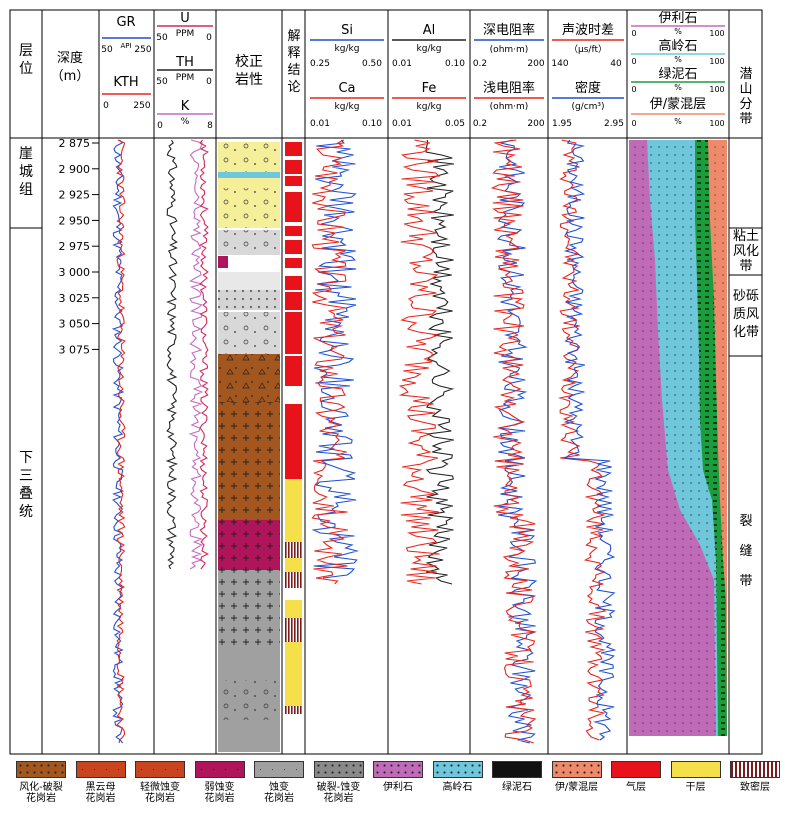  Describe the element at coordinates (429, 49) in the screenshot. I see `al-unit: kg/kg` at that location.